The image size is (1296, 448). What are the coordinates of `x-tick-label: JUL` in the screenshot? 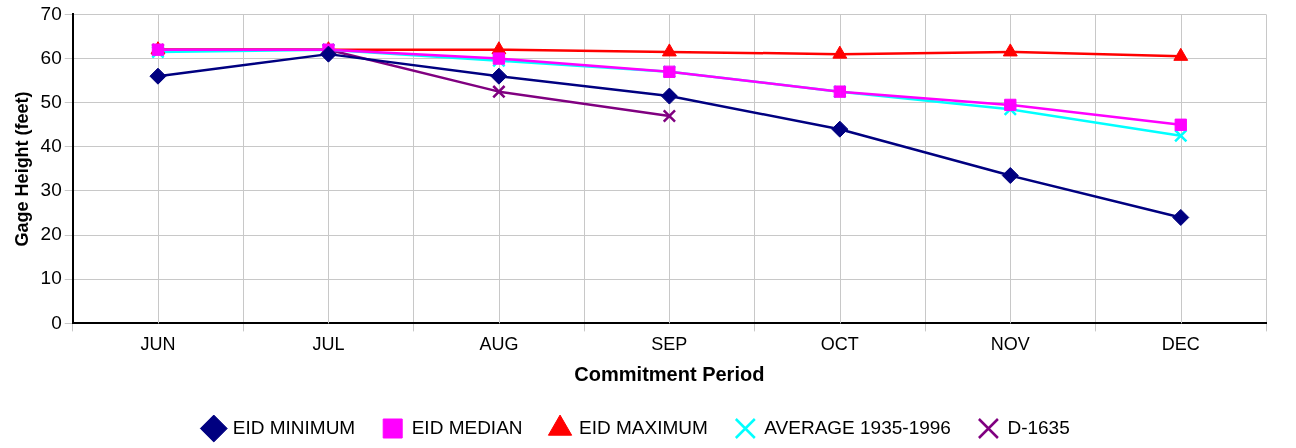 It's located at (328, 344).